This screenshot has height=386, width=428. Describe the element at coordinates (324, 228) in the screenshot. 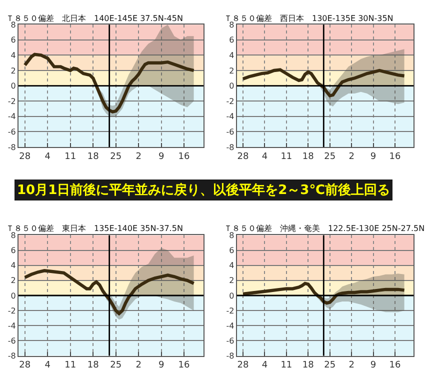

I see `chart-title: Ｔ８５０偏差 沖縄・奄美 122.5E-130E 25N-27.5N` at that location.